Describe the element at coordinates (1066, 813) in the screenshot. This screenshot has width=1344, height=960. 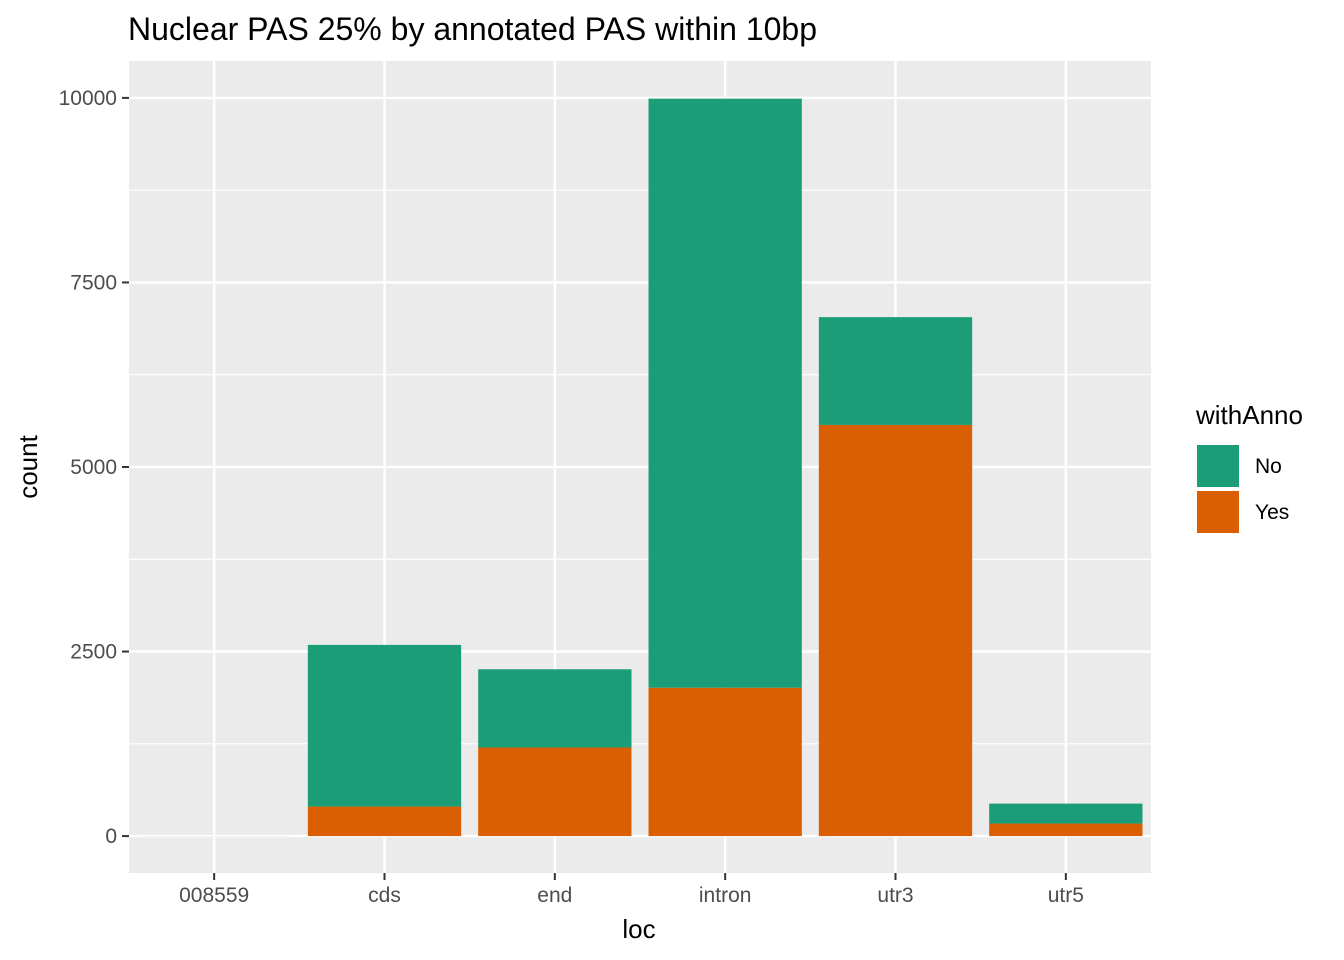
I see `bar-no-utr5` at that location.